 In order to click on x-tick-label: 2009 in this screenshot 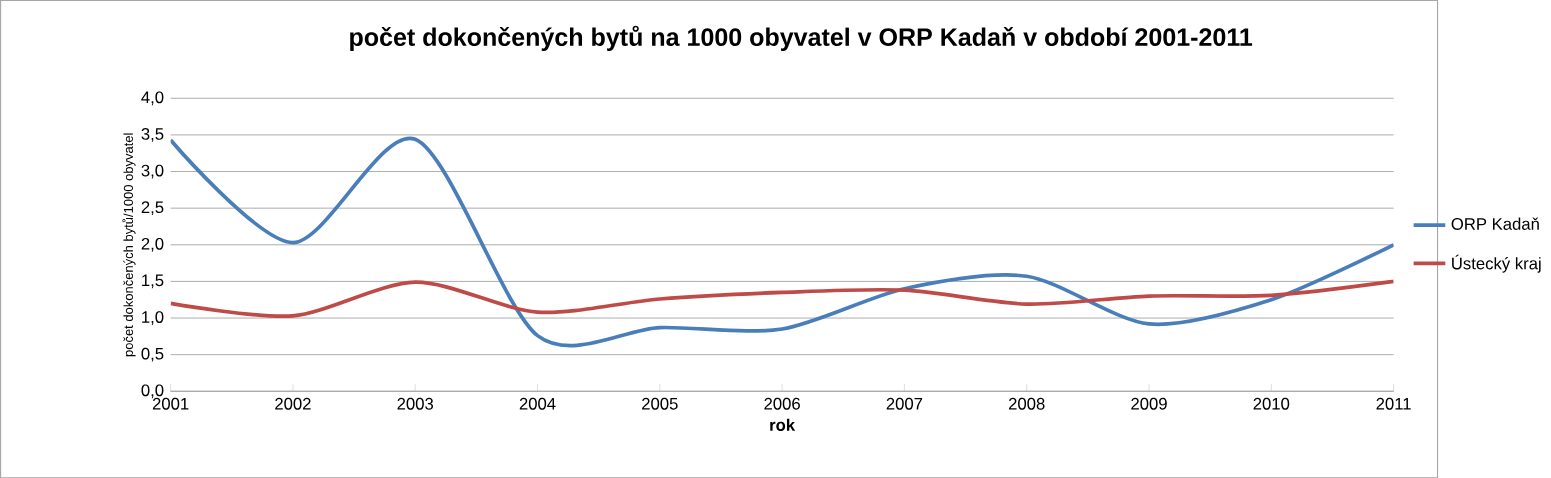, I will do `click(1149, 403)`.